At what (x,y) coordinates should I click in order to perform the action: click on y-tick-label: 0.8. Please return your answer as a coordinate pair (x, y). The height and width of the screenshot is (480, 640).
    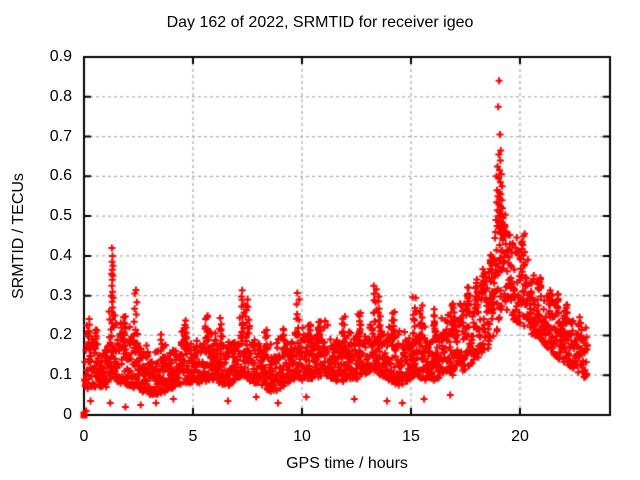
    Looking at the image, I should click on (60, 96).